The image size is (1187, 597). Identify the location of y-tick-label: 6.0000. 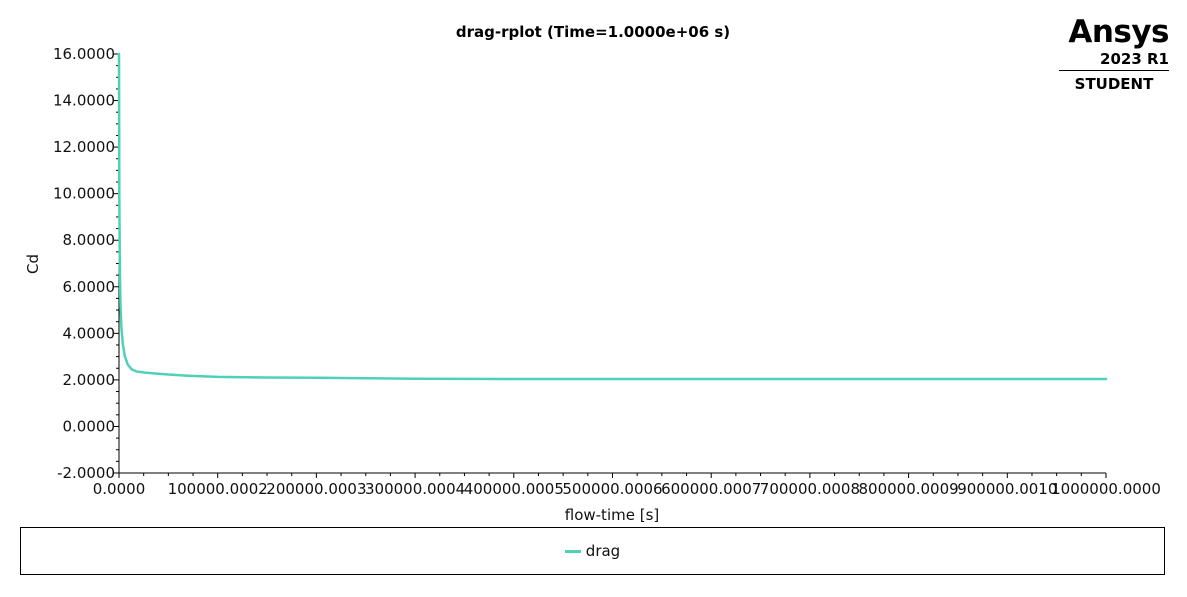
(89, 287).